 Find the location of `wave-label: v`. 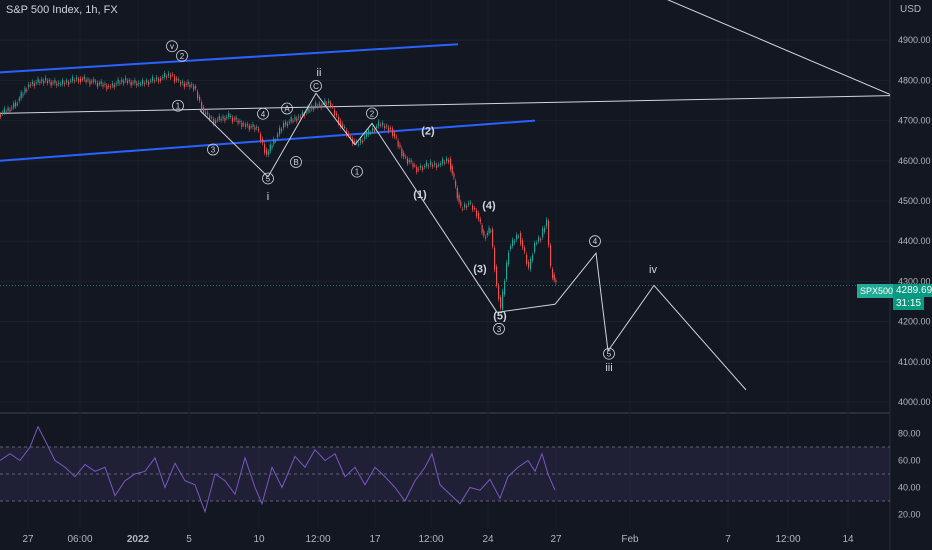

wave-label: v is located at coordinates (172, 46).